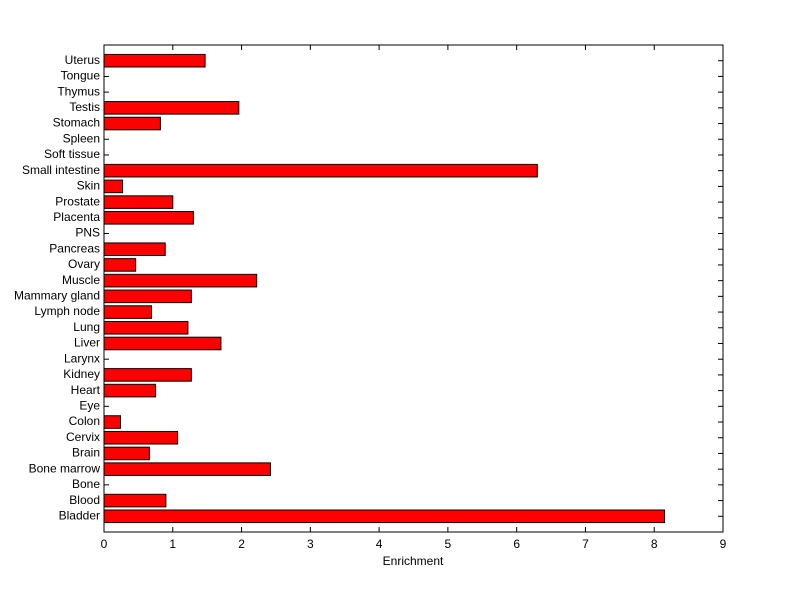  What do you see at coordinates (241, 544) in the screenshot?
I see `x-tick-label: 2` at bounding box center [241, 544].